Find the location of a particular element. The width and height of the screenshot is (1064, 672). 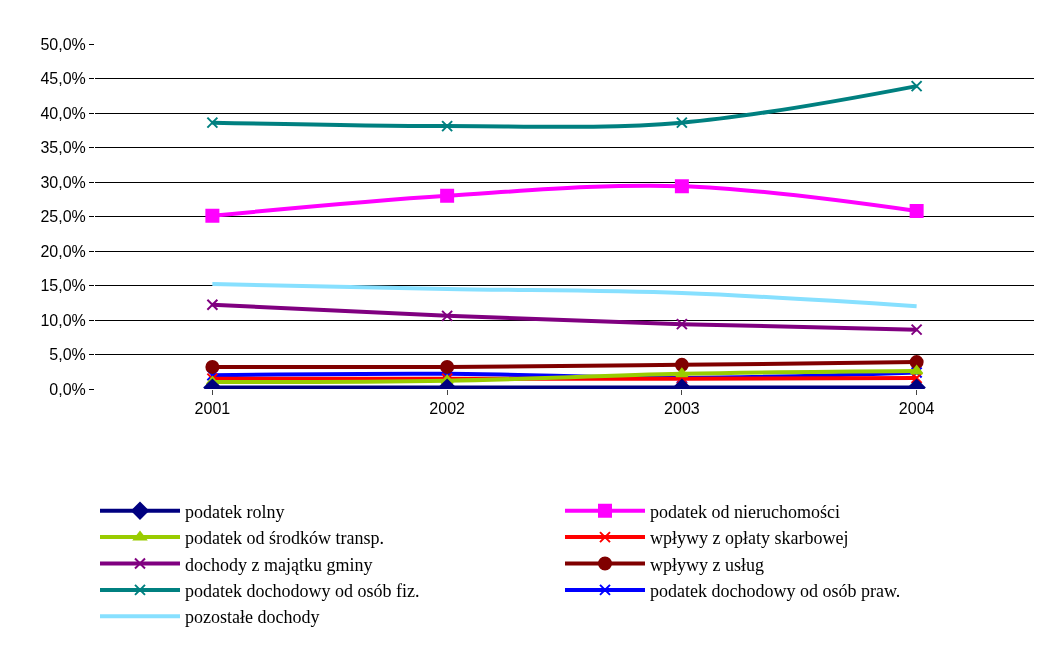

y-tick-label: 25,0% is located at coordinates (63, 217).